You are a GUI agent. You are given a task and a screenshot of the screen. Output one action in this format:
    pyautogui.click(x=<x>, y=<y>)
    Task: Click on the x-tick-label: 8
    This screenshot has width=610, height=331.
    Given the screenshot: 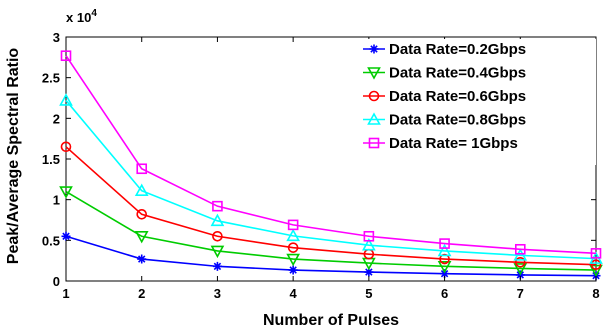 What is the action you would take?
    pyautogui.click(x=595, y=293)
    